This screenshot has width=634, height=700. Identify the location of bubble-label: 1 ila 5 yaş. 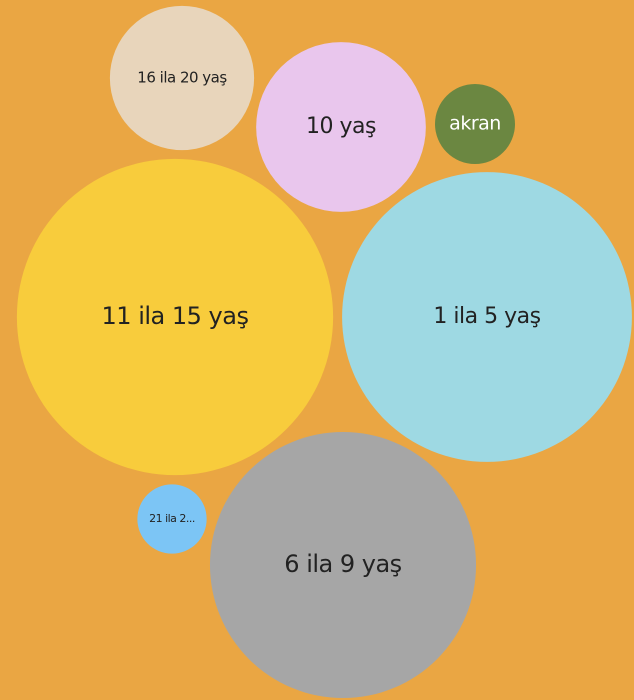
(486, 316).